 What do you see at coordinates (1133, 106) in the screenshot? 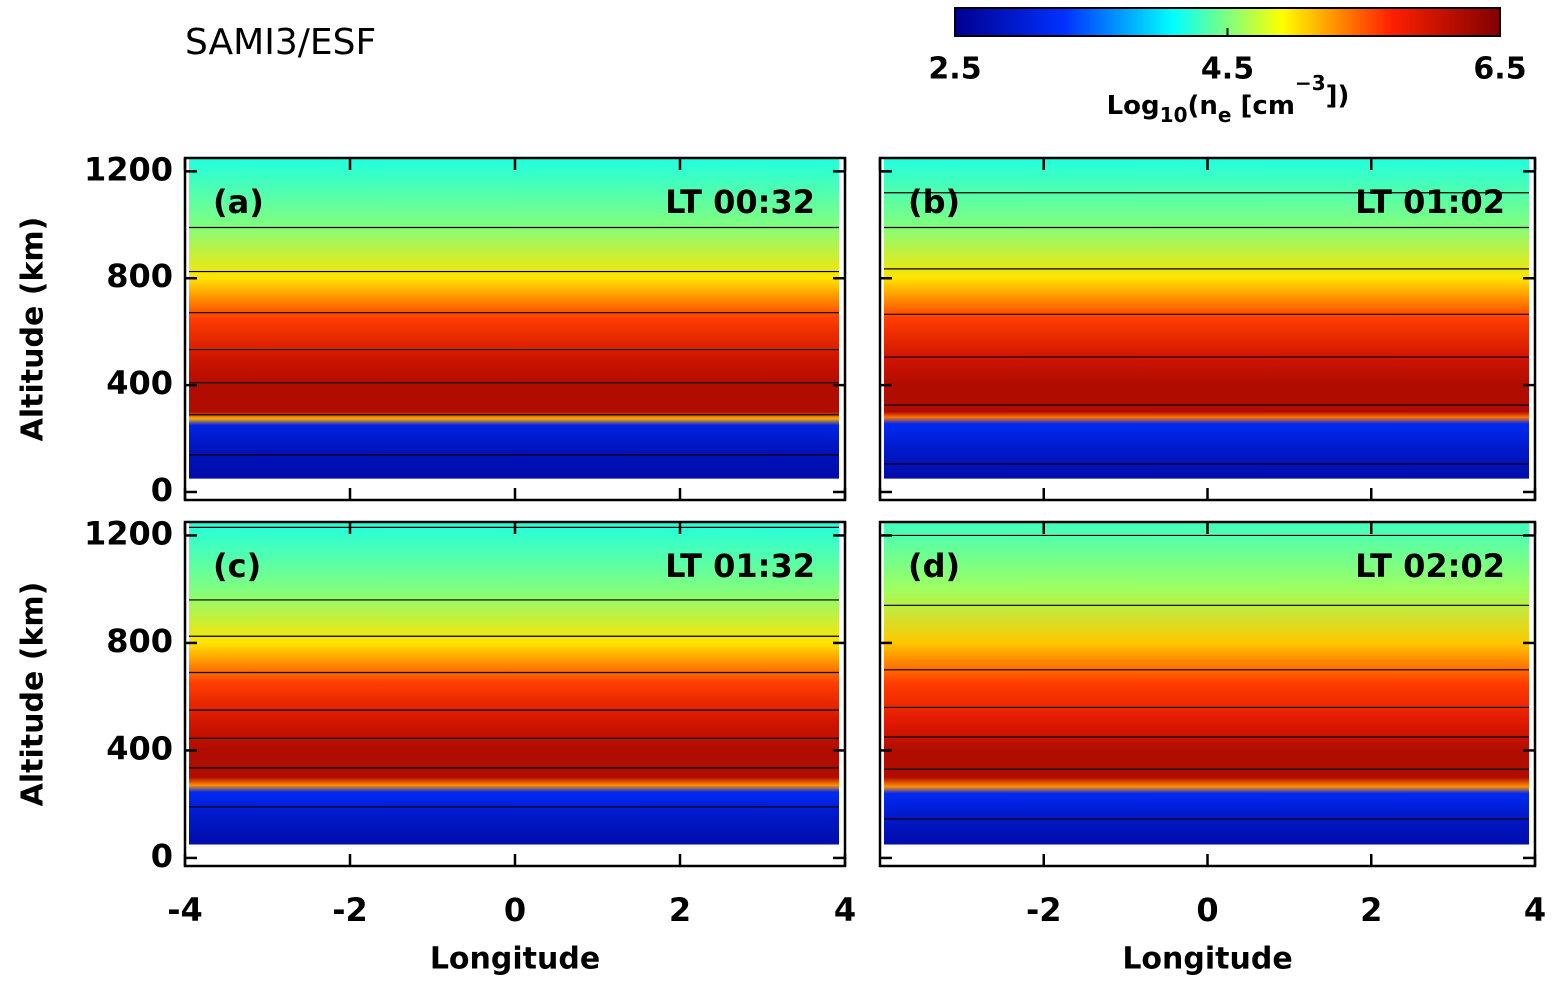
I see `colorbar-label-part: Log` at bounding box center [1133, 106].